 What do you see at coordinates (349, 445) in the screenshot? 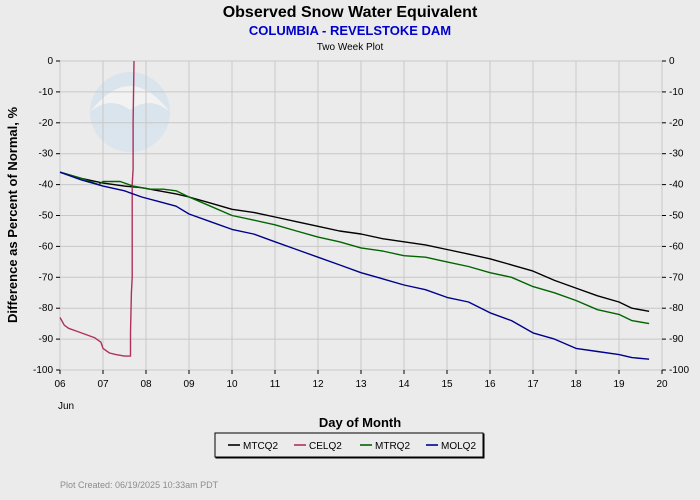
I see `legend: MTCQ2 CELQ2 MTRQ2 MOLQ2` at bounding box center [349, 445].